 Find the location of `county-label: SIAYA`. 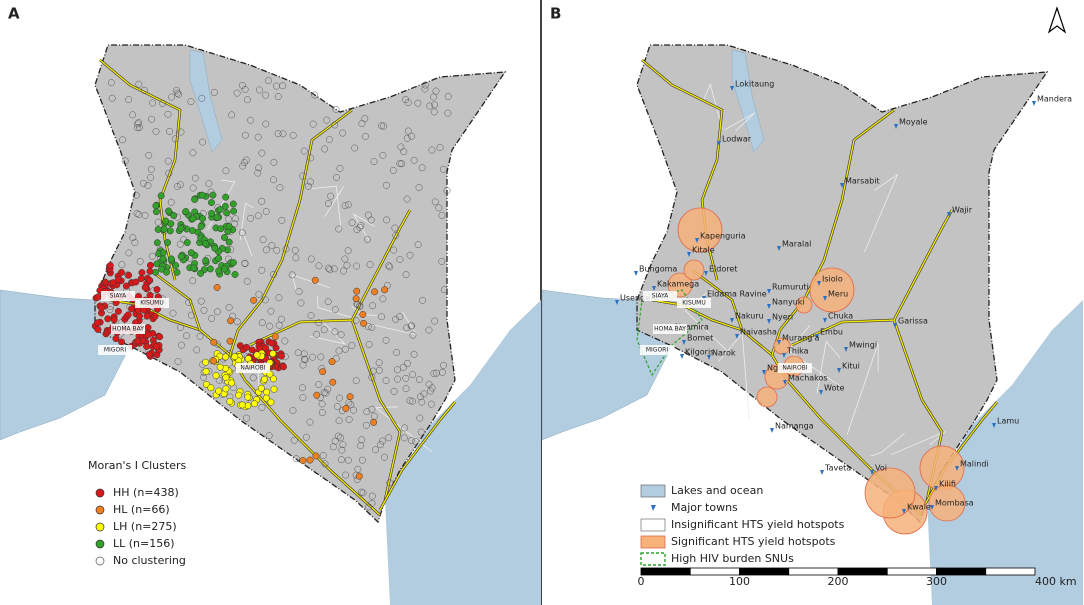

county-label: SIAYA is located at coordinates (660, 296).